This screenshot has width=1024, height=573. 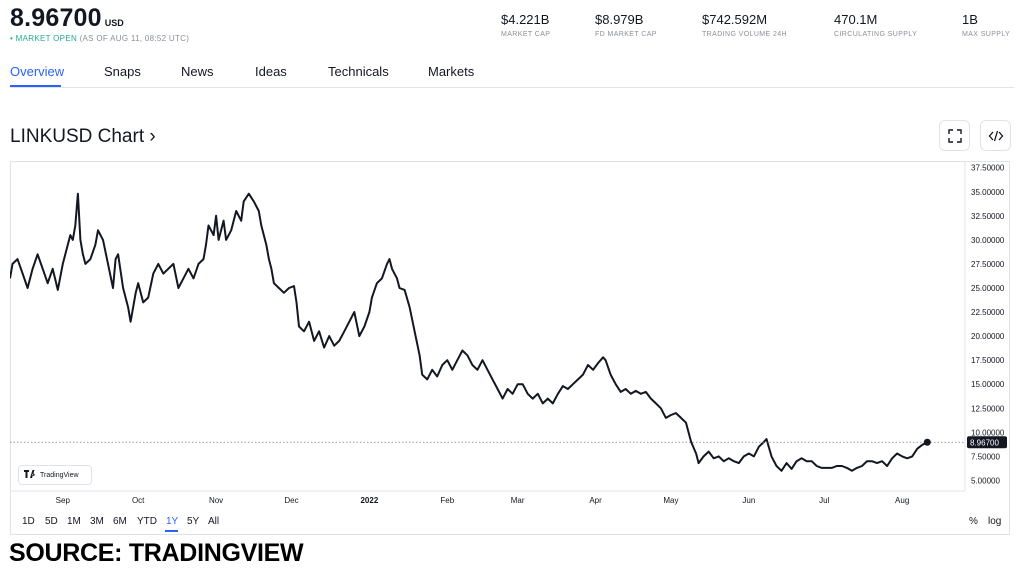 What do you see at coordinates (988, 312) in the screenshot?
I see `y-tick-label: 22.50000` at bounding box center [988, 312].